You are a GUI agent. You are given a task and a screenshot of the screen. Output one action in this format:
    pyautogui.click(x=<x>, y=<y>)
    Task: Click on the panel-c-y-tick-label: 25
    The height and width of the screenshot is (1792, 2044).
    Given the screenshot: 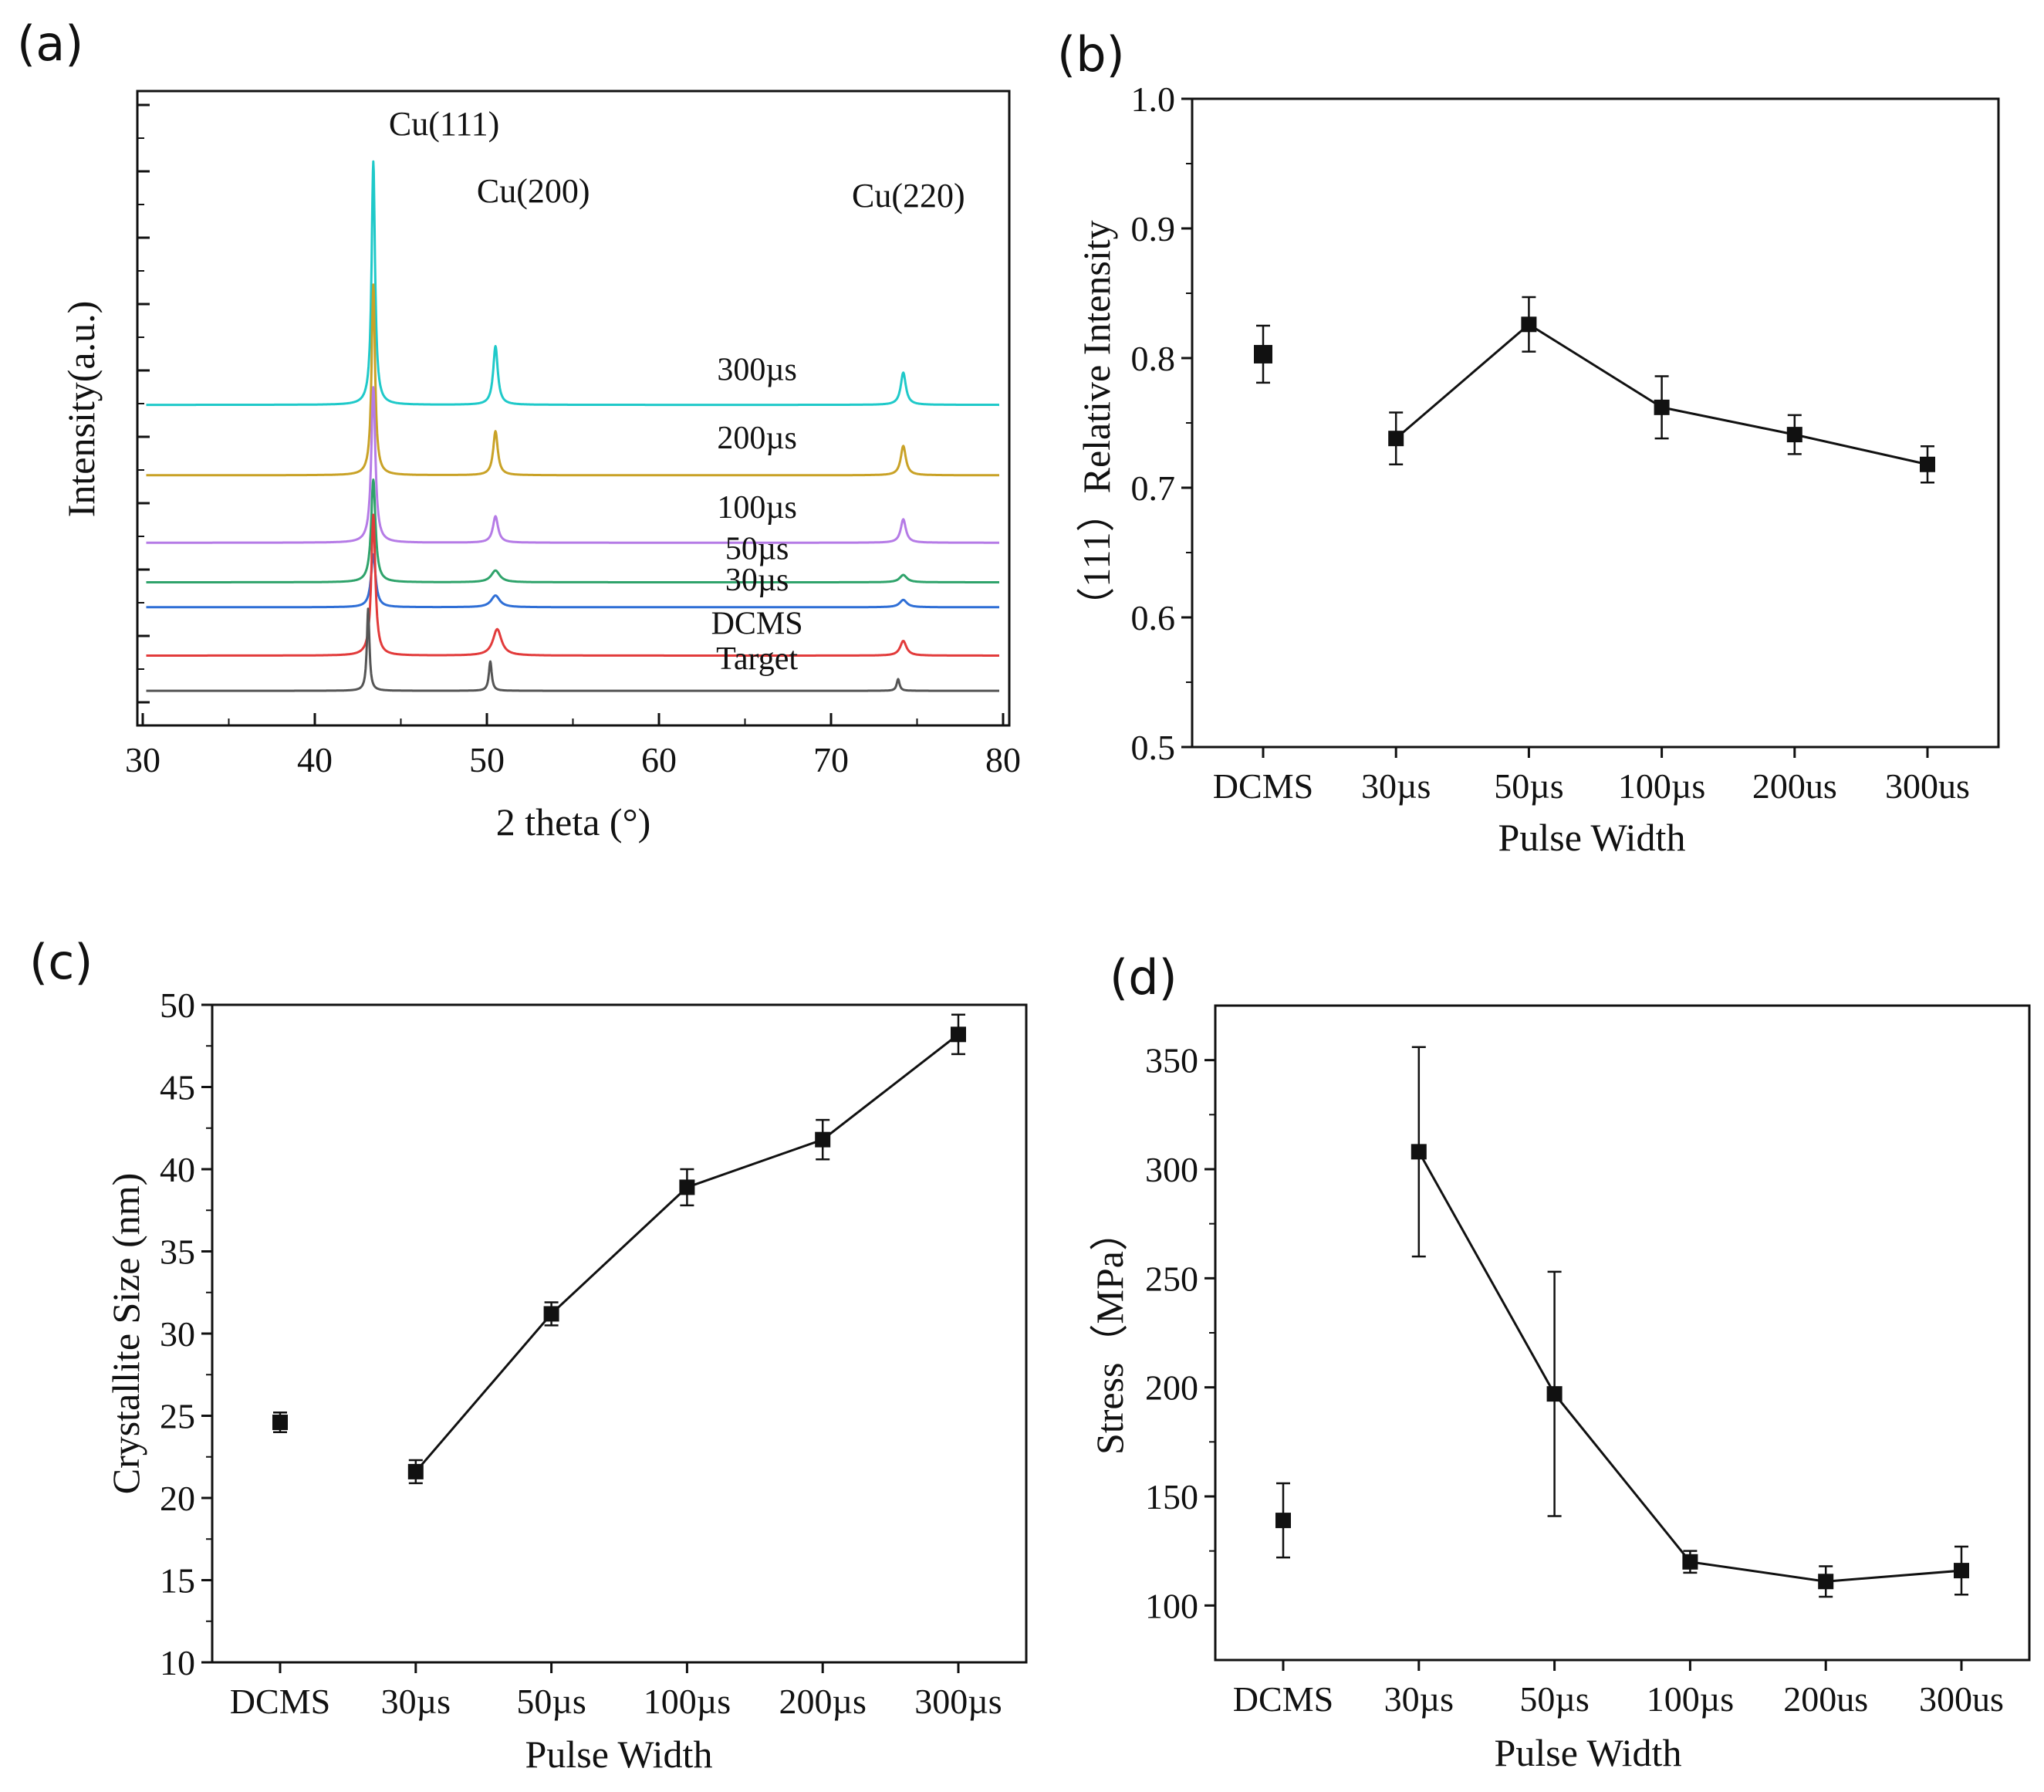 What is the action you would take?
    pyautogui.click(x=177, y=1416)
    